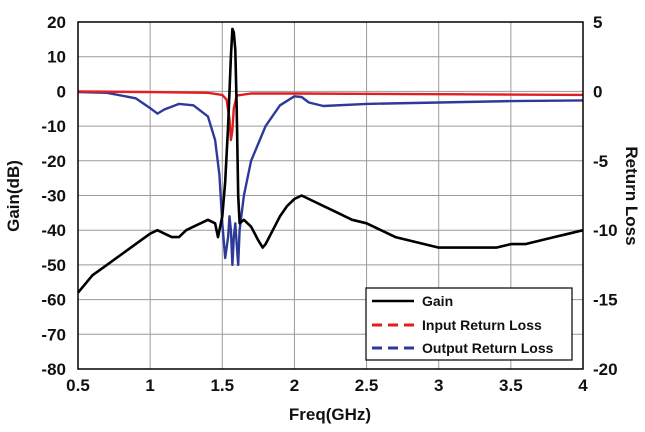 This screenshot has height=432, width=645. What do you see at coordinates (600, 161) in the screenshot?
I see `y2-tick-label: -5` at bounding box center [600, 161].